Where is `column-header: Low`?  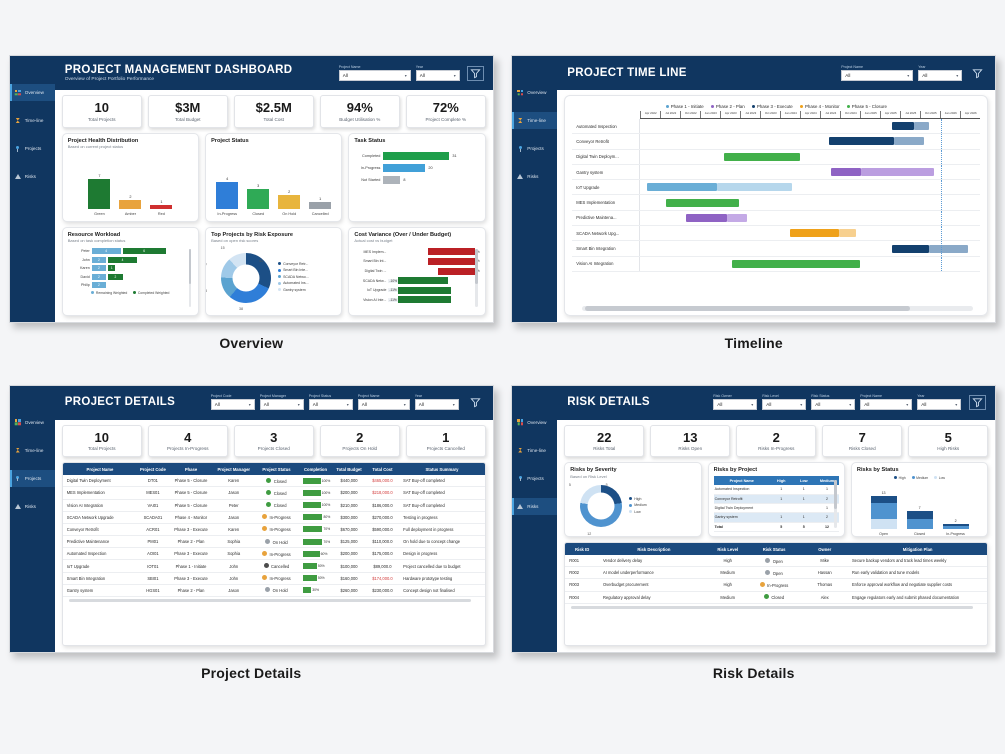 column-header: Low is located at coordinates (804, 481).